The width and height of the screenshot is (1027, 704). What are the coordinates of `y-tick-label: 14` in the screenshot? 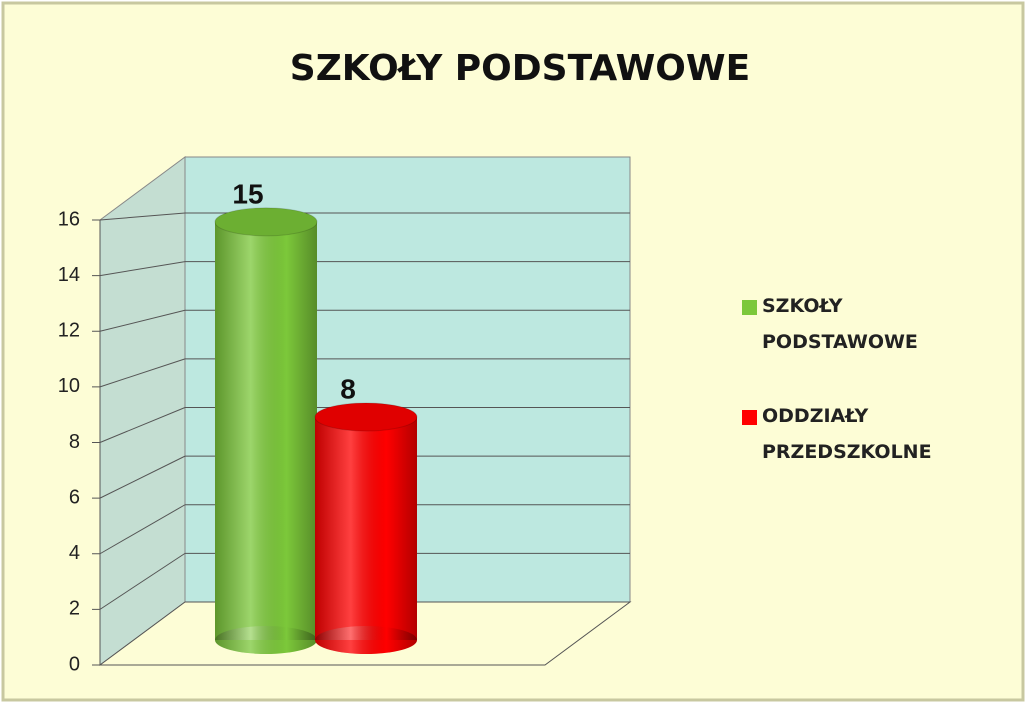 It's located at (69, 275).